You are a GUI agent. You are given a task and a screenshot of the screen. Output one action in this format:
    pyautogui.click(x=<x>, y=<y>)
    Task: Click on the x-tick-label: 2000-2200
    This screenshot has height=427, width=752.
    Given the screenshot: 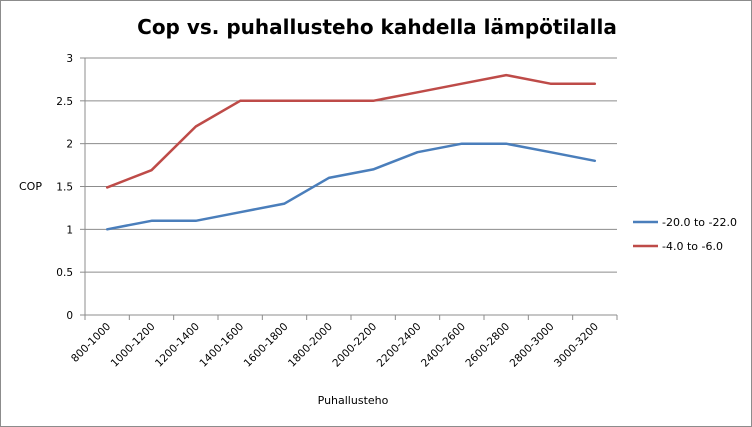 What is the action you would take?
    pyautogui.click(x=354, y=345)
    